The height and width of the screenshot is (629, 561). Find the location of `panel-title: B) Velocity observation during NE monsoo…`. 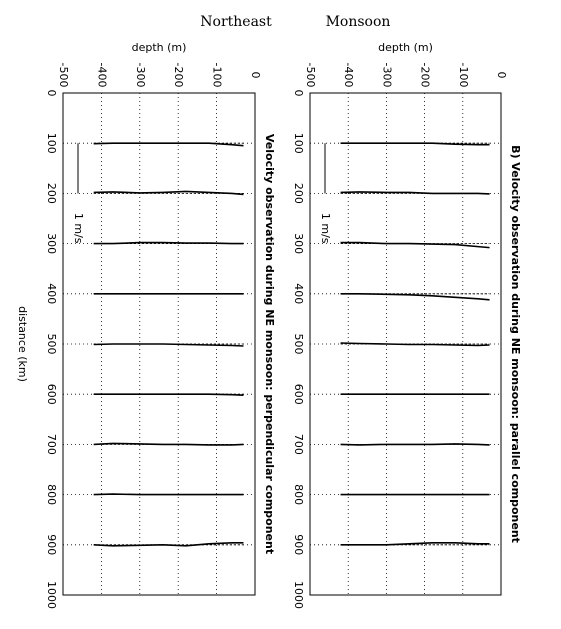

panel-title: B) Velocity observation during NE monsoo… is located at coordinates (515, 344).